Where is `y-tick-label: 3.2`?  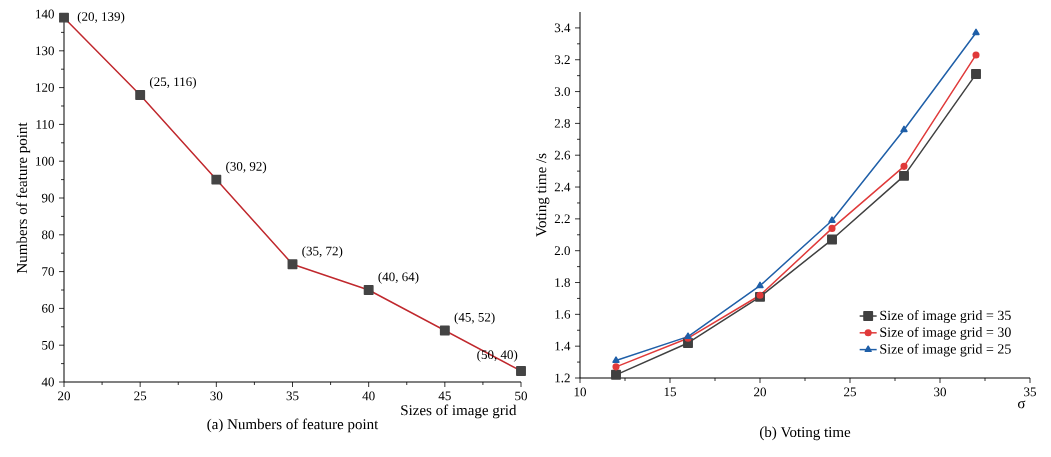 y-tick-label: 3.2 is located at coordinates (562, 60).